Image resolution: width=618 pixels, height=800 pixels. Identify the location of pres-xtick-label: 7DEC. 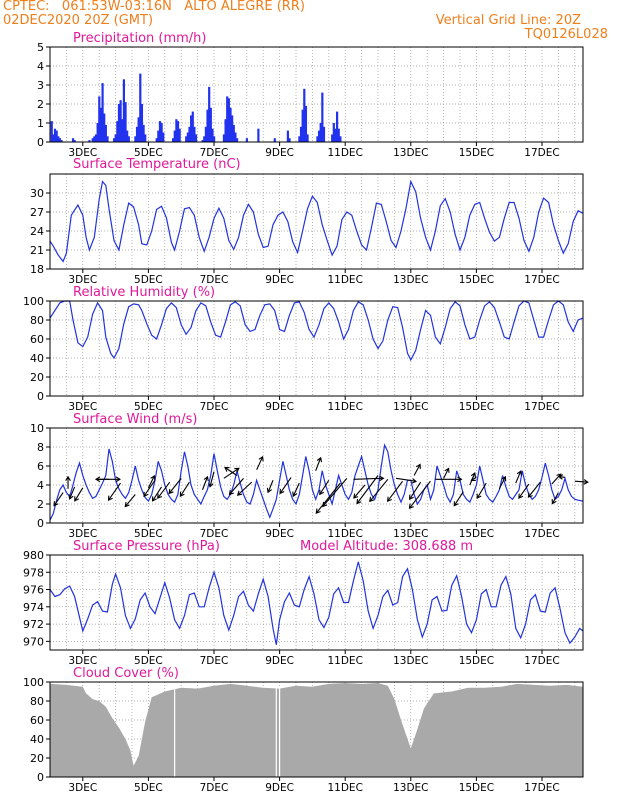
(214, 661).